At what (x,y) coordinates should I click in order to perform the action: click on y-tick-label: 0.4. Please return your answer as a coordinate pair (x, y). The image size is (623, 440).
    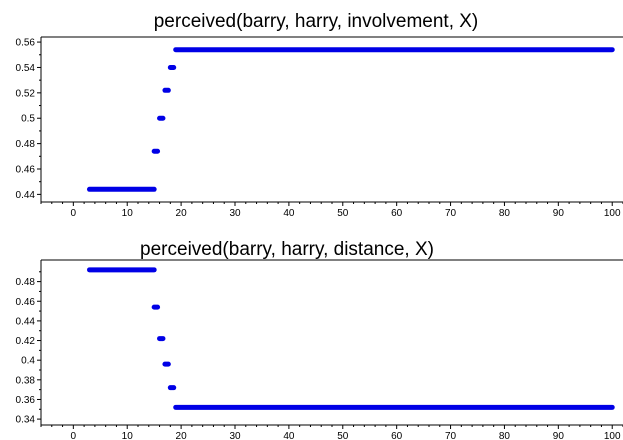
    Looking at the image, I should click on (28, 361).